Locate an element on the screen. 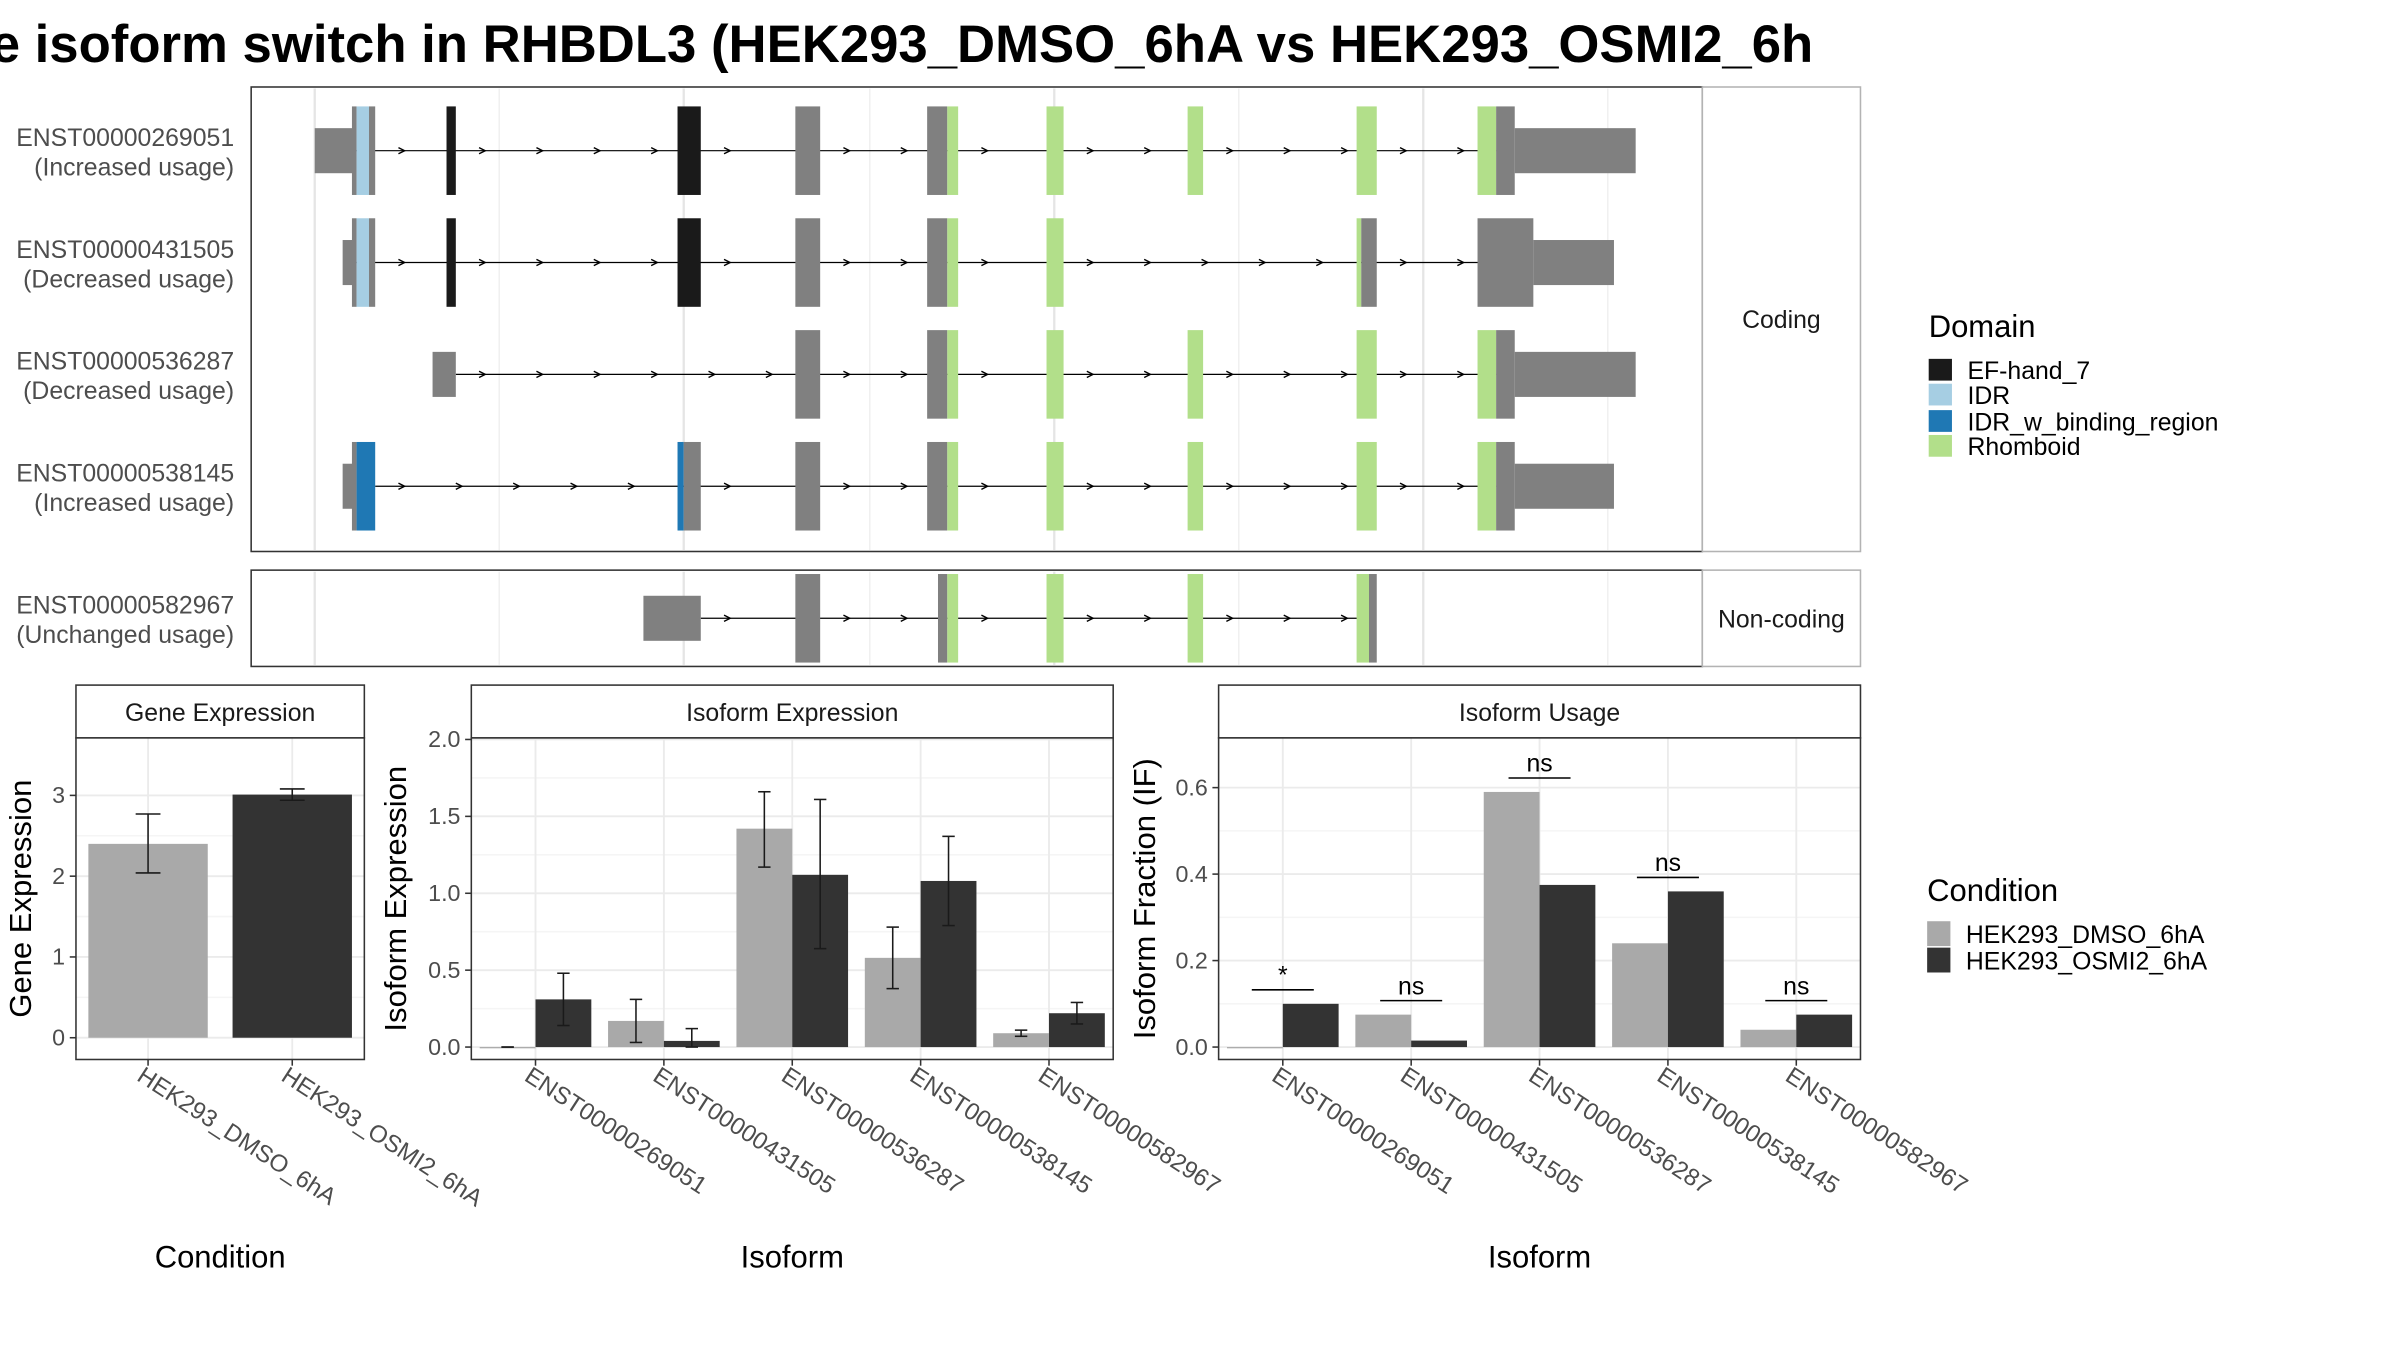  transcript-label-3-id: ENST00000536287 is located at coordinates (125, 362).